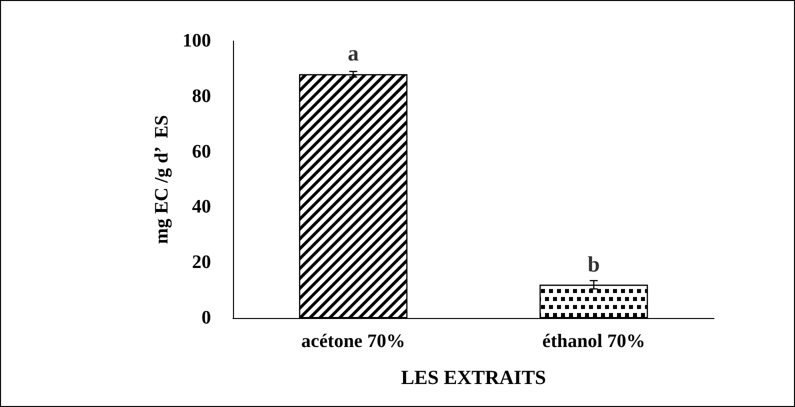 Image resolution: width=795 pixels, height=407 pixels. I want to click on y-tick-label: 60, so click(201, 151).